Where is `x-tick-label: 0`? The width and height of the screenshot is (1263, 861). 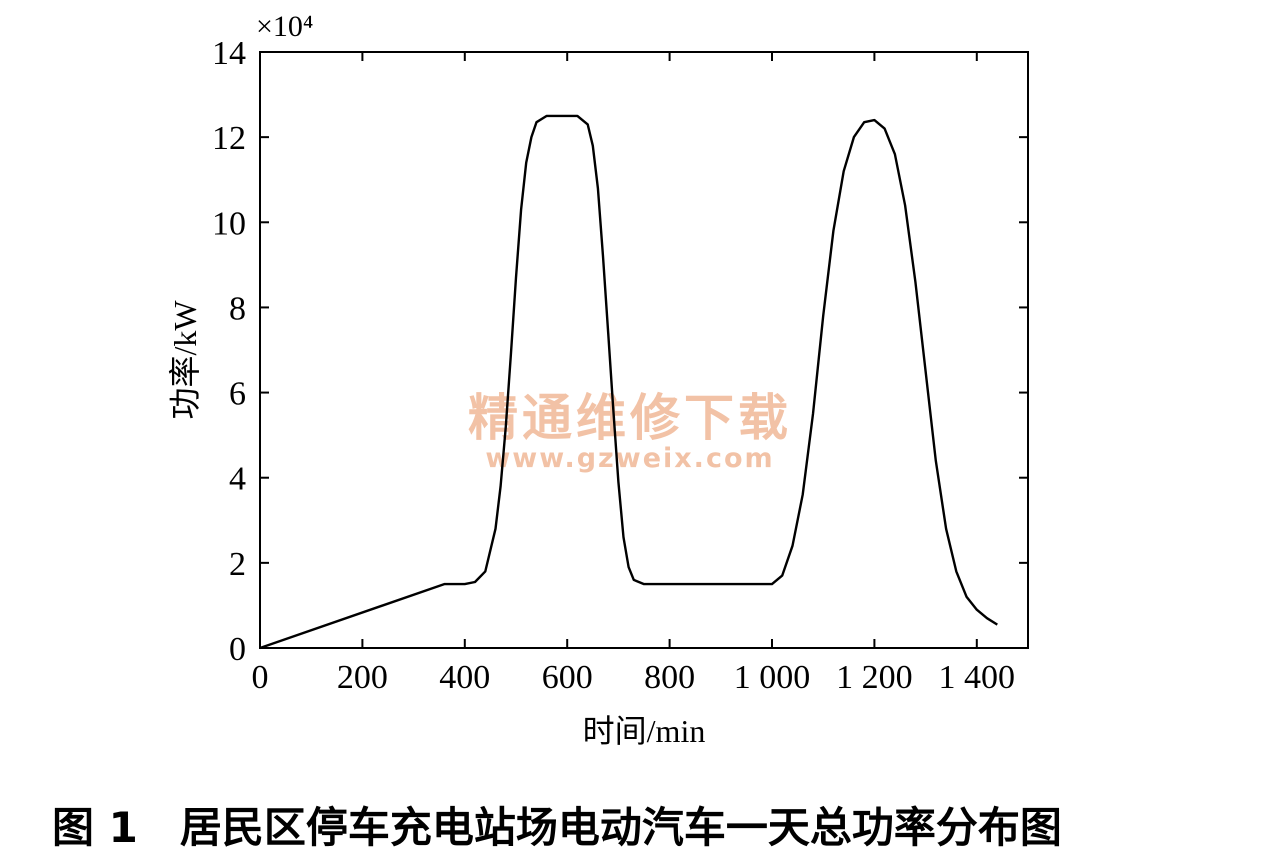 x-tick-label: 0 is located at coordinates (260, 677).